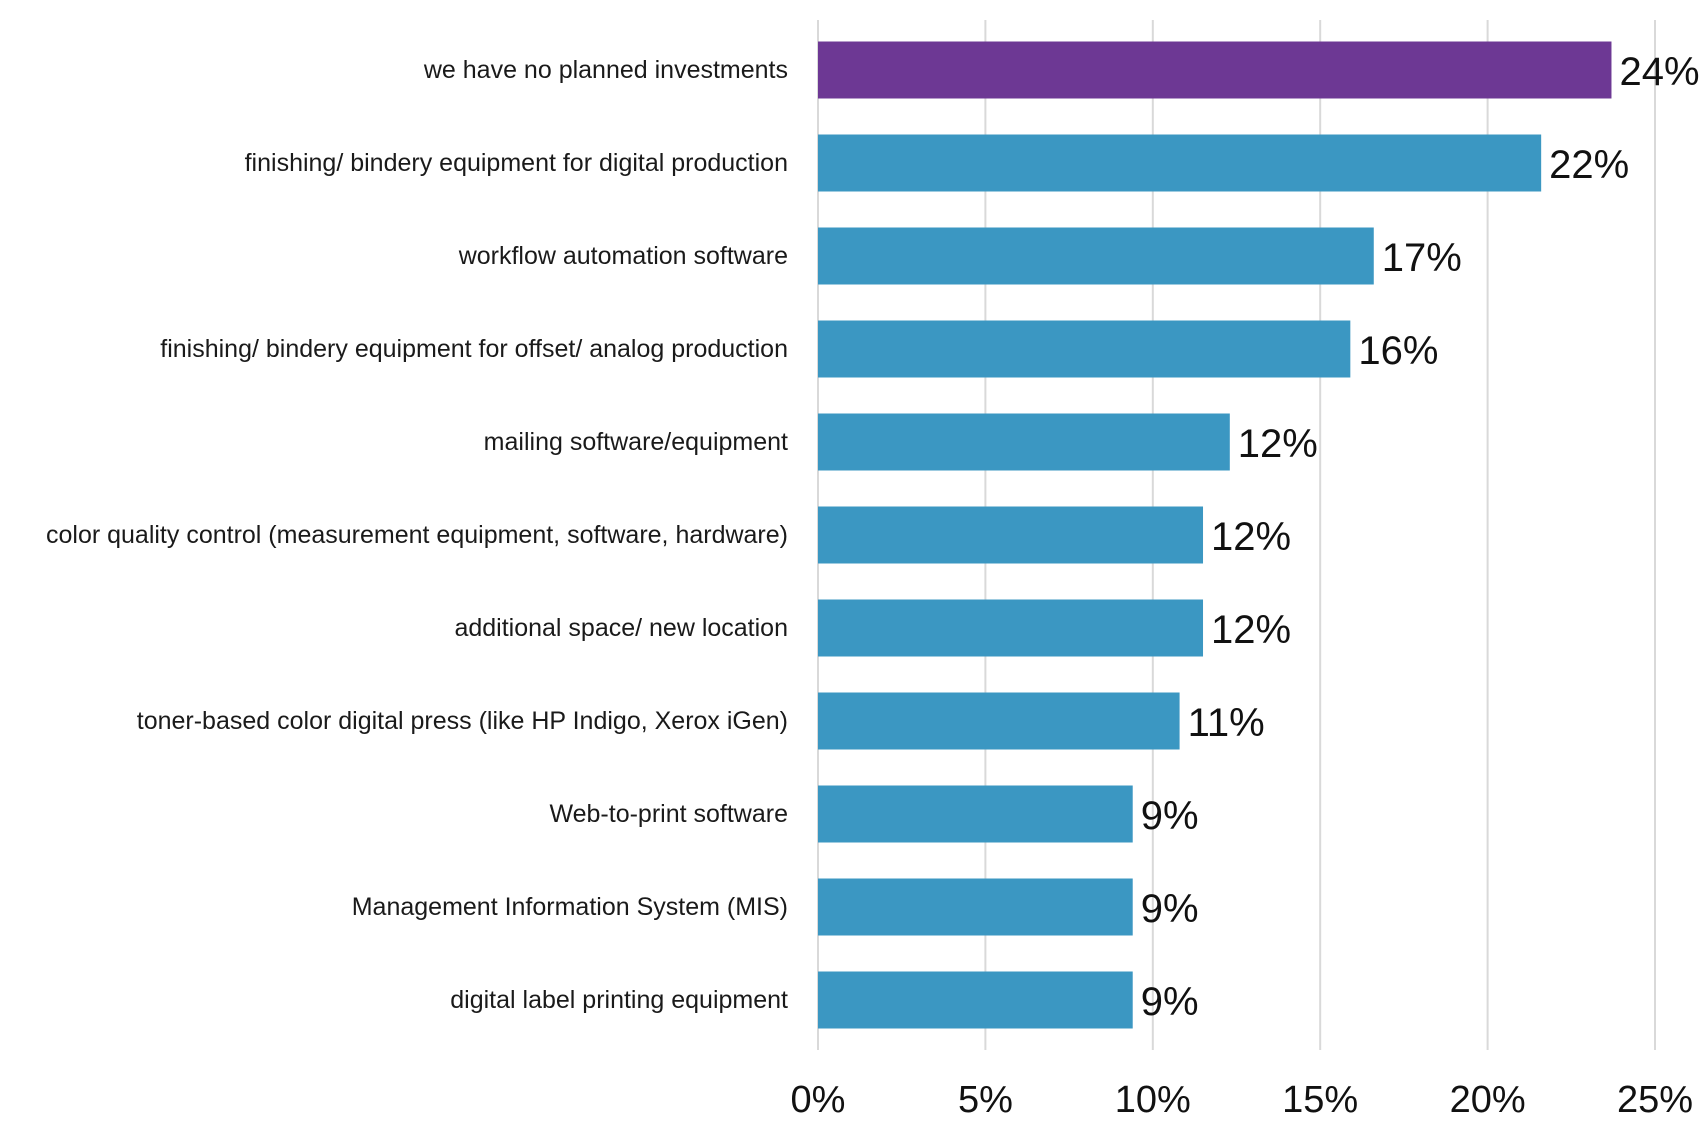  What do you see at coordinates (1278, 444) in the screenshot?
I see `data-label-4: 12%` at bounding box center [1278, 444].